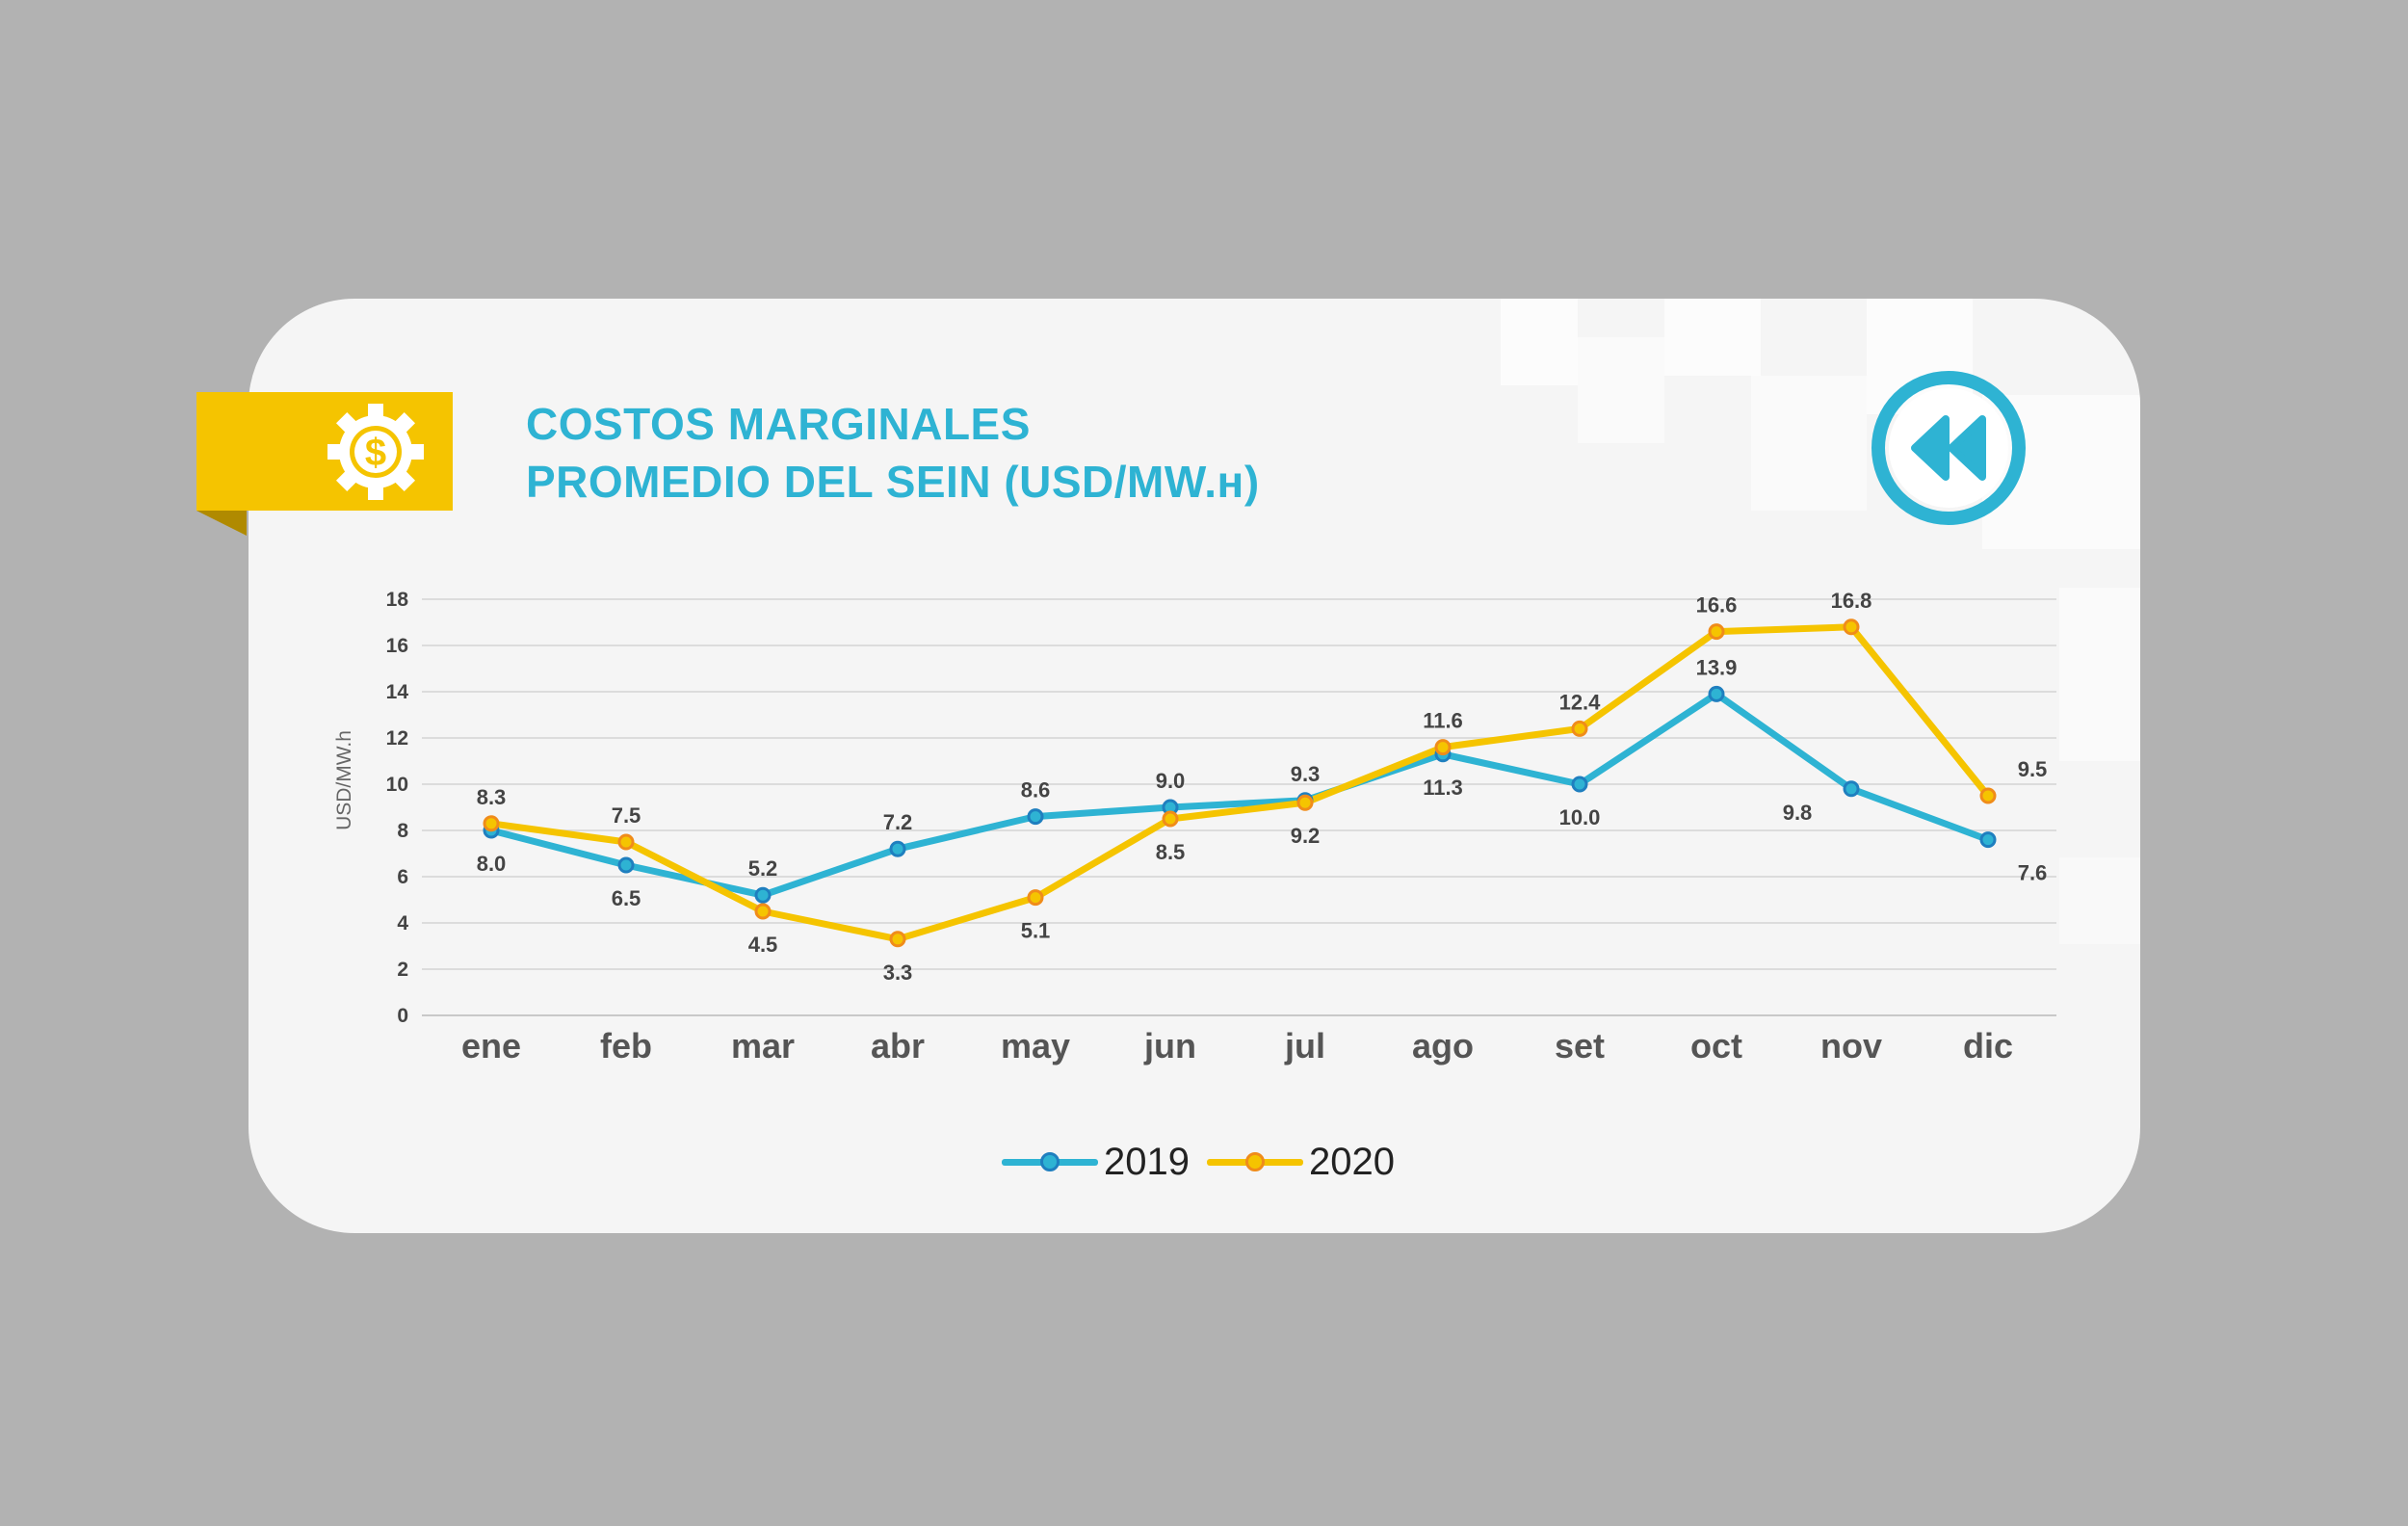 This screenshot has height=1526, width=2408. Describe the element at coordinates (893, 482) in the screenshot. I see `title-line-2: PROMEDIO DEL SEIN (USD/MW.н)` at that location.